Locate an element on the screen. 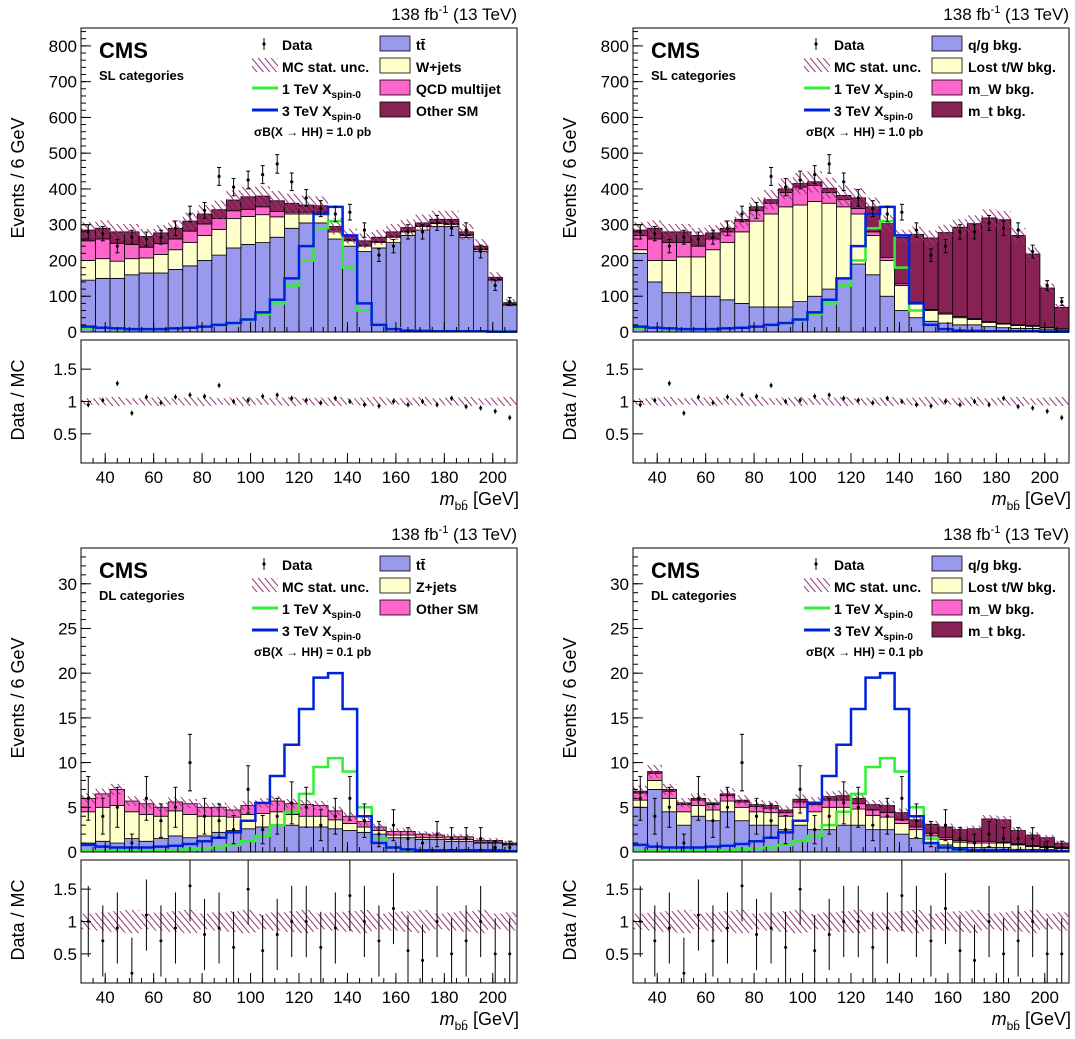 The width and height of the screenshot is (1075, 1039). y-tick-label: 300 is located at coordinates (615, 225).